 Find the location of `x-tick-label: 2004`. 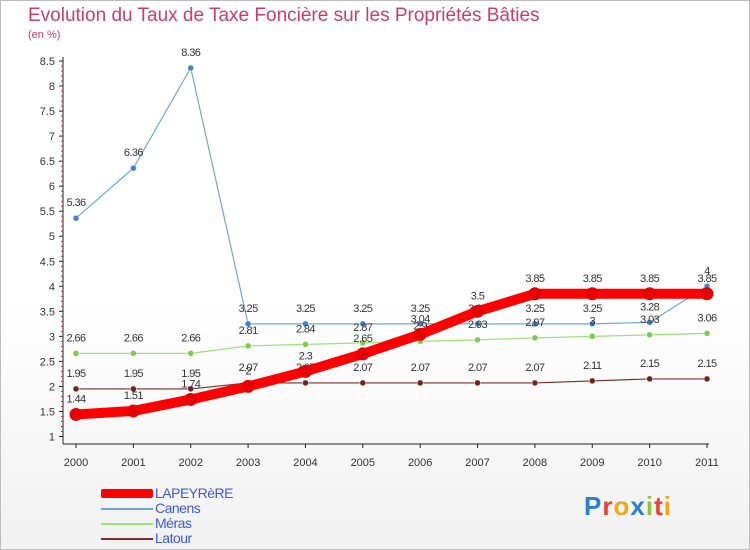

x-tick-label: 2004 is located at coordinates (305, 463).